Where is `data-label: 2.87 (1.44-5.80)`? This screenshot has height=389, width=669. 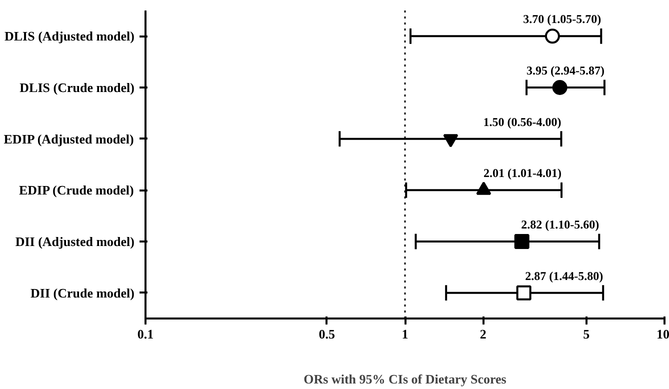
data-label: 2.87 (1.44-5.80) is located at coordinates (564, 275).